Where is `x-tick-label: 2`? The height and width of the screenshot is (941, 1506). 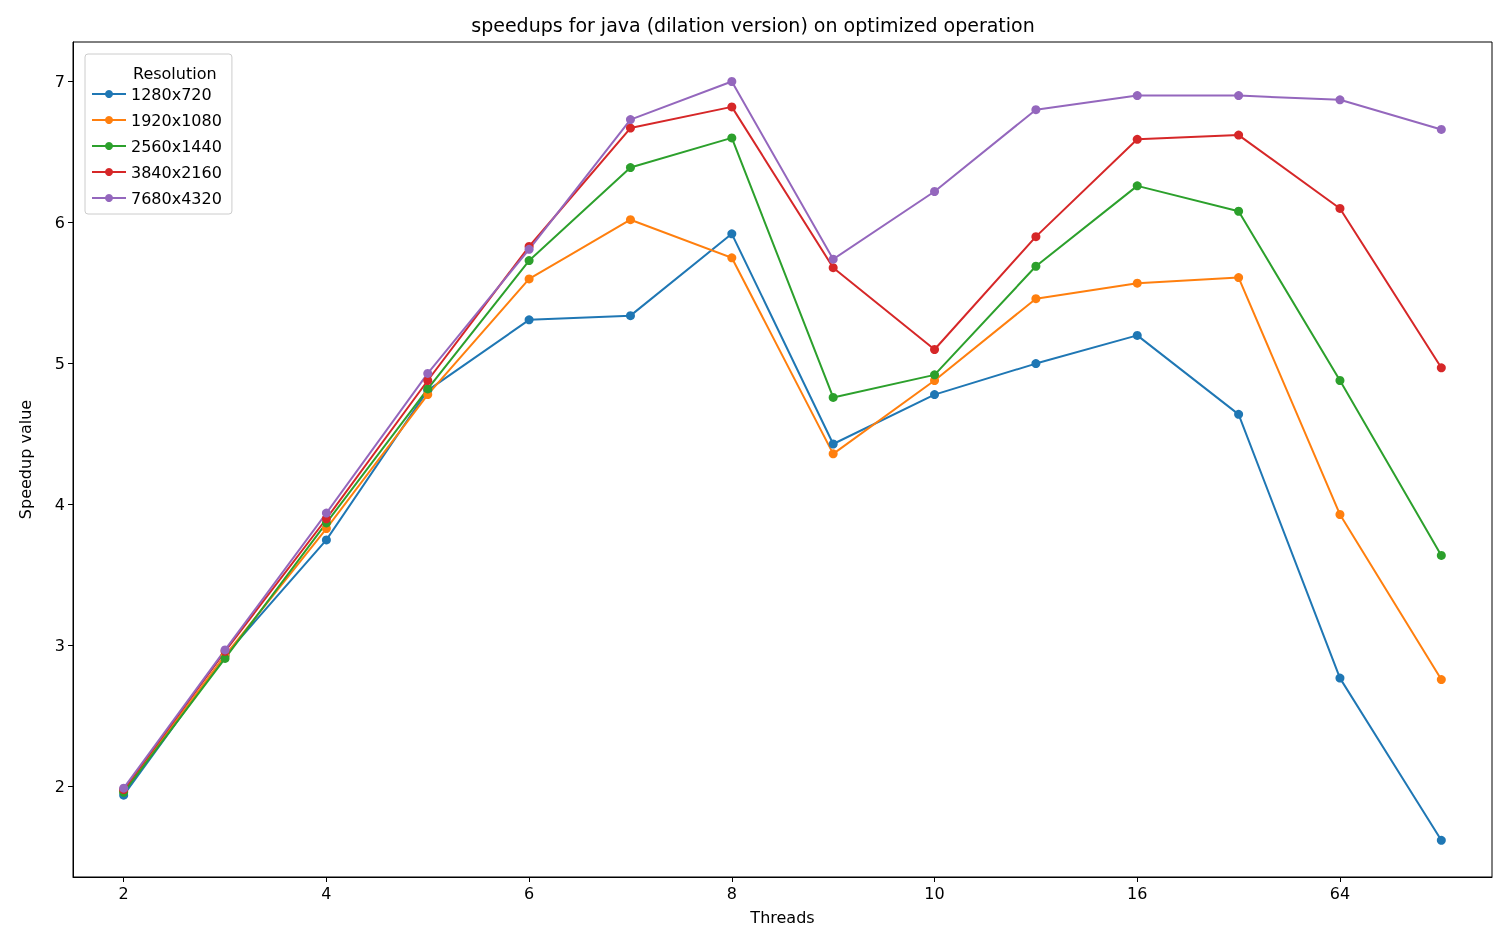 x-tick-label: 2 is located at coordinates (123, 893).